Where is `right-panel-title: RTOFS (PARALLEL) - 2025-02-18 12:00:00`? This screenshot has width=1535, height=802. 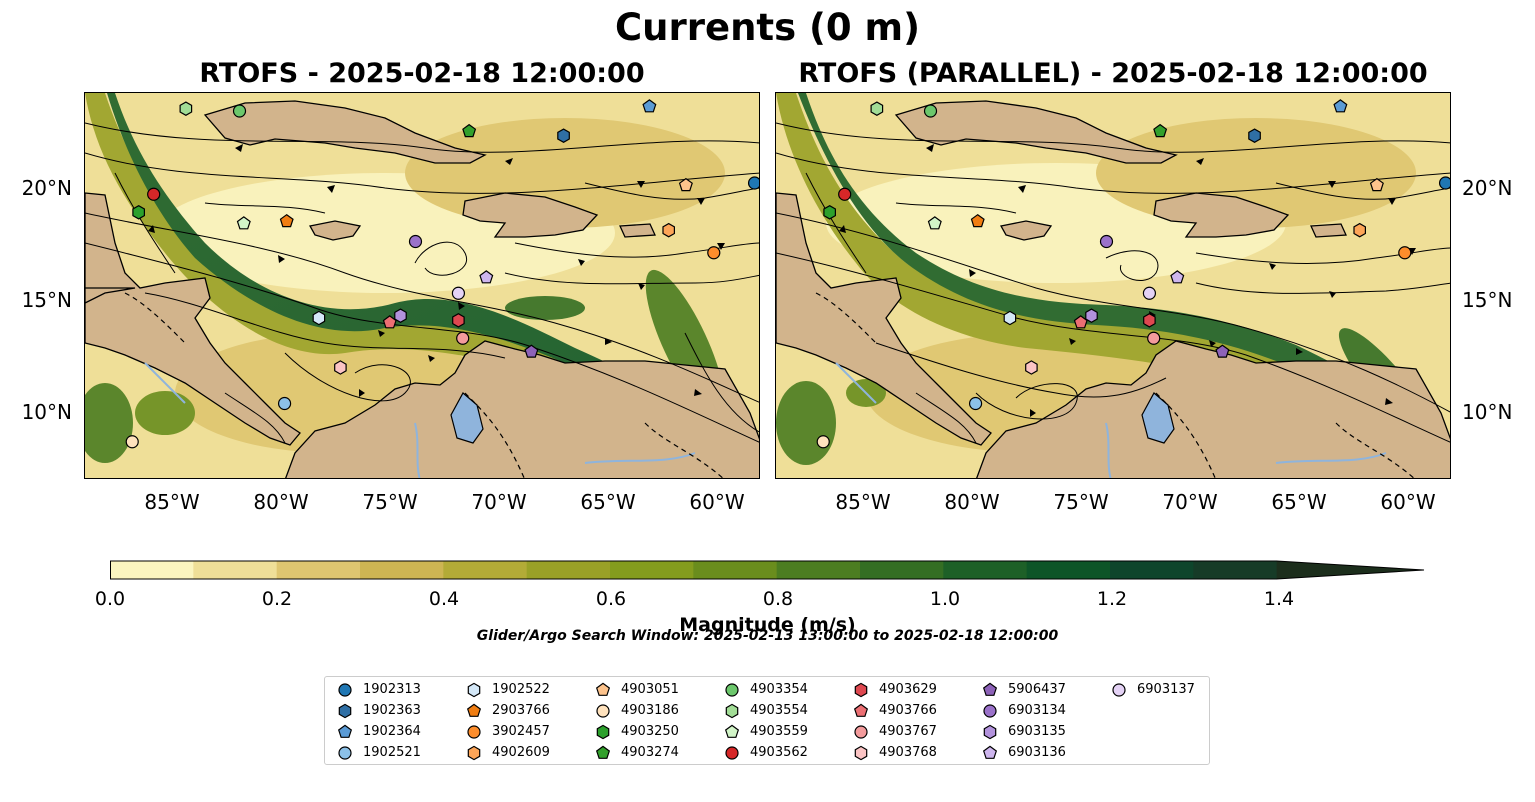
right-panel-title: RTOFS (PARALLEL) - 2025-02-18 12:00:00 is located at coordinates (1113, 73).